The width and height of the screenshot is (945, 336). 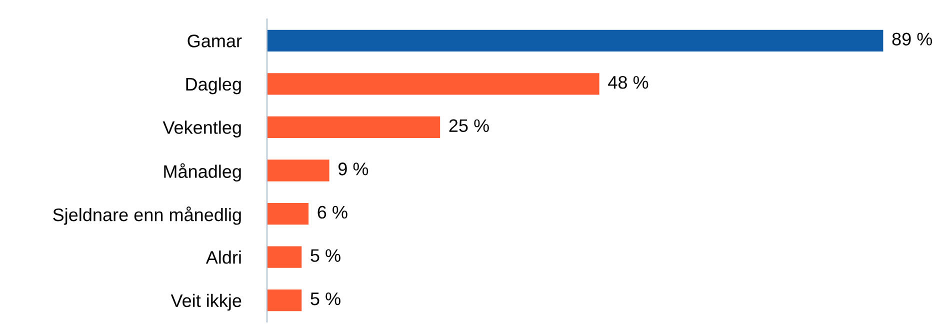 What do you see at coordinates (223, 257) in the screenshot?
I see `y-tick-label: Aldri` at bounding box center [223, 257].